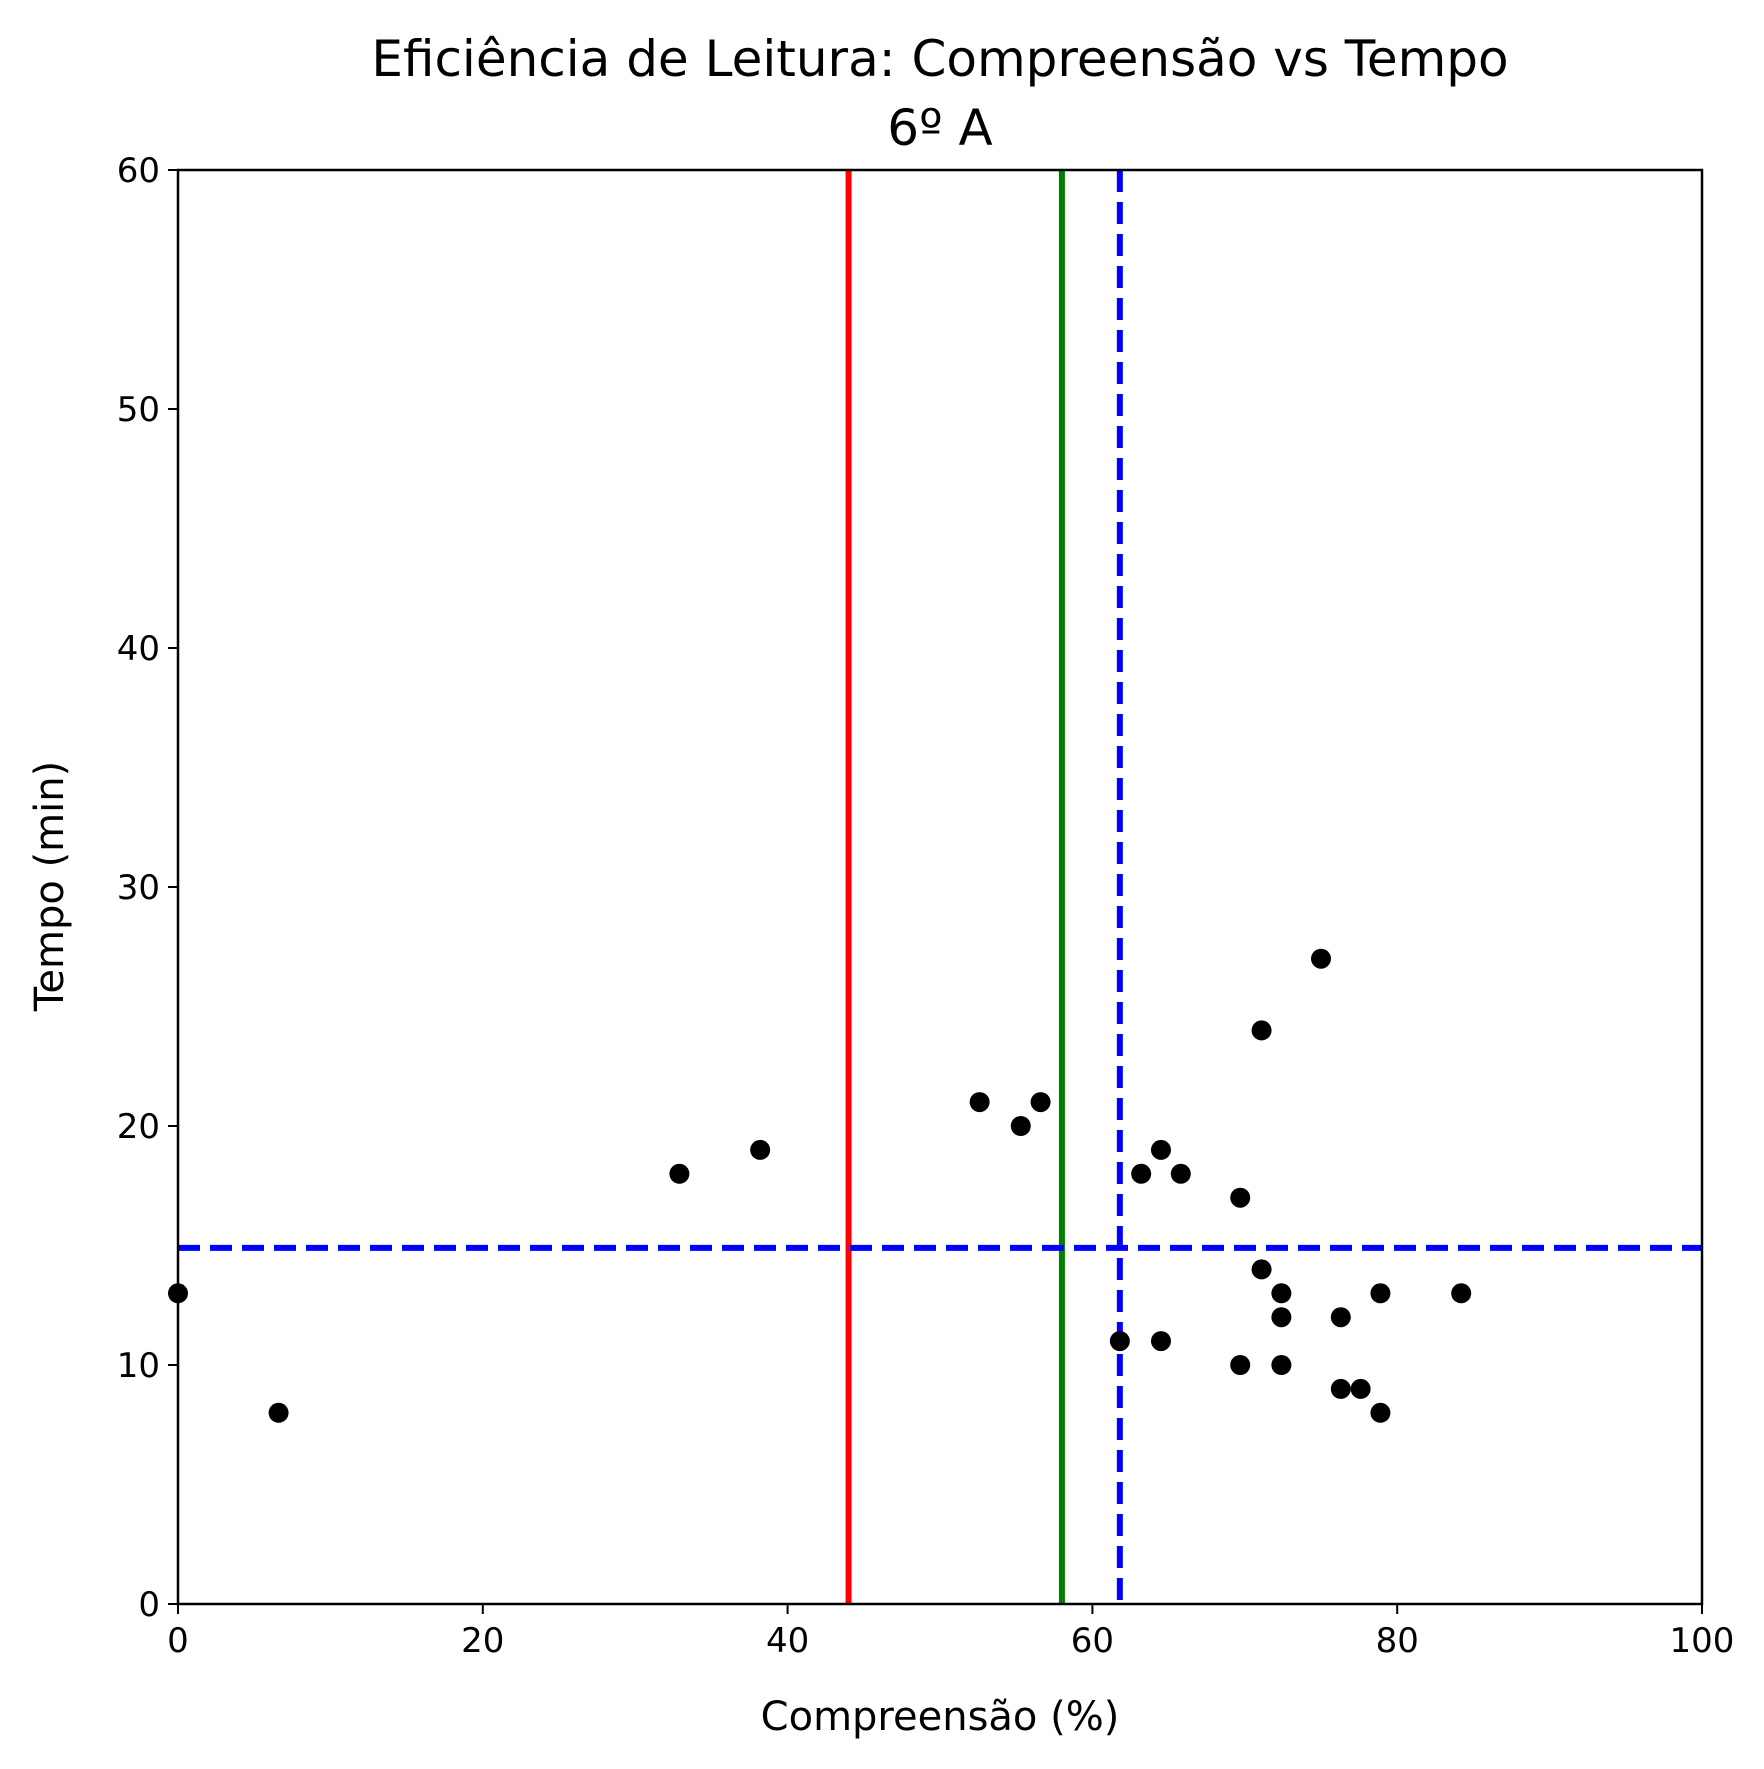 This screenshot has height=1769, width=1764. Describe the element at coordinates (138, 888) in the screenshot. I see `y-tick-label: 30` at that location.